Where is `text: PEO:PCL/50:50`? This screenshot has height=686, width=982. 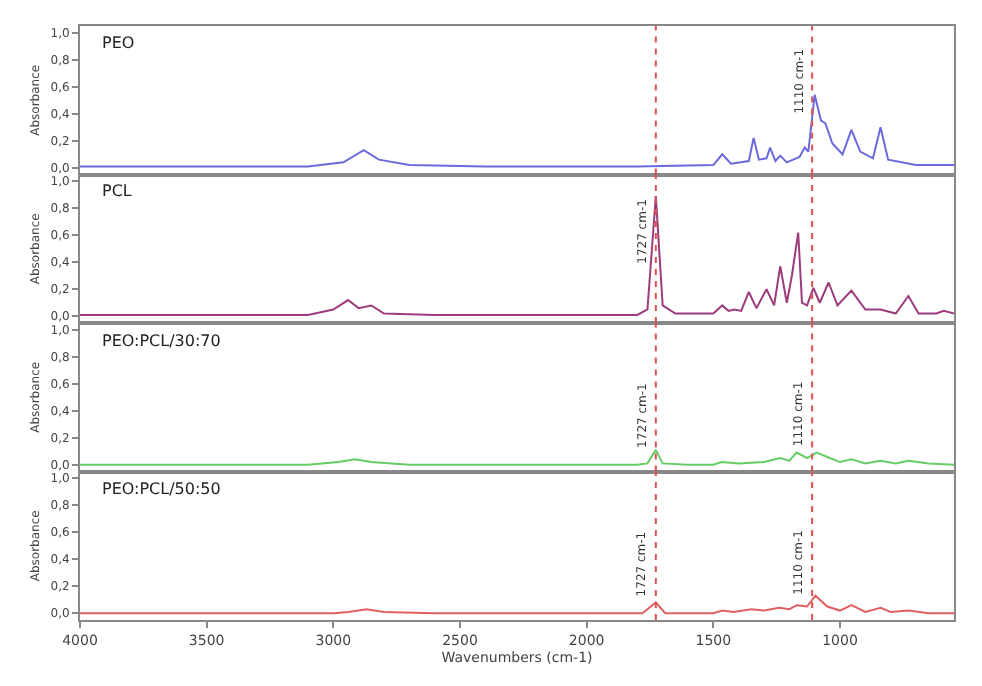
text: PEO:PCL/50:50 is located at coordinates (161, 489).